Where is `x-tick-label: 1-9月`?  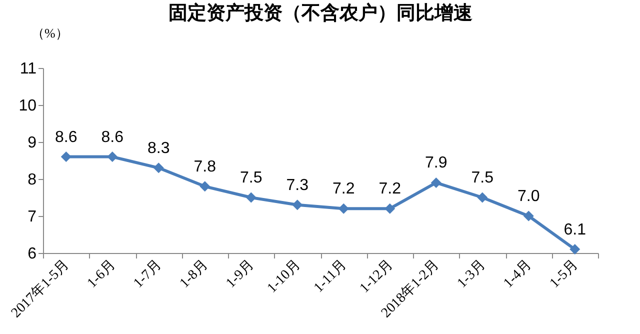 x-tick-label: 1-9月 is located at coordinates (241, 275).